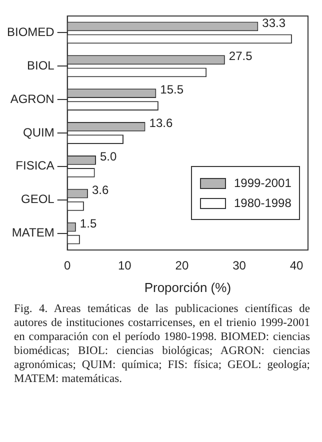 The width and height of the screenshot is (322, 442). I want to click on x-tick-label: 0, so click(67, 265).